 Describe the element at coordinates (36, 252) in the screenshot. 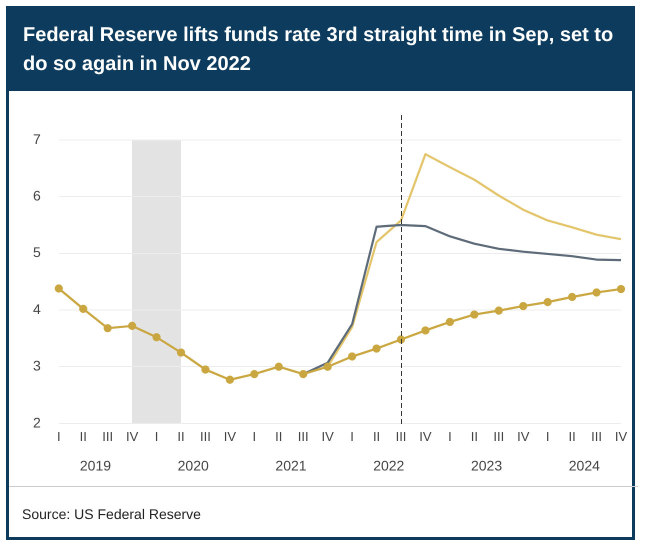

I see `y-tick-label: 5` at that location.